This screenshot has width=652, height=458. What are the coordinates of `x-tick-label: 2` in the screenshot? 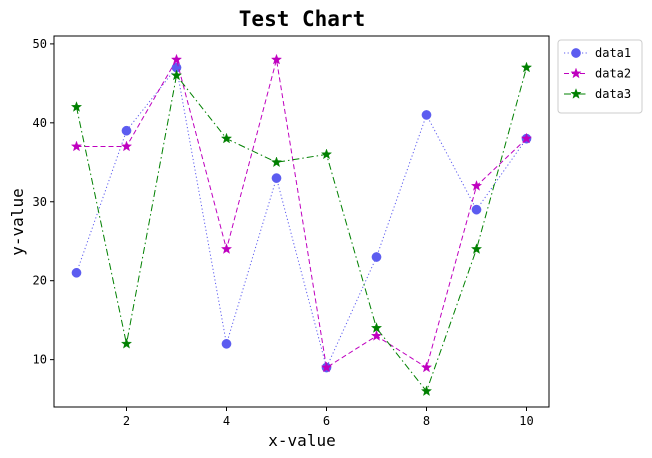 It's located at (126, 421).